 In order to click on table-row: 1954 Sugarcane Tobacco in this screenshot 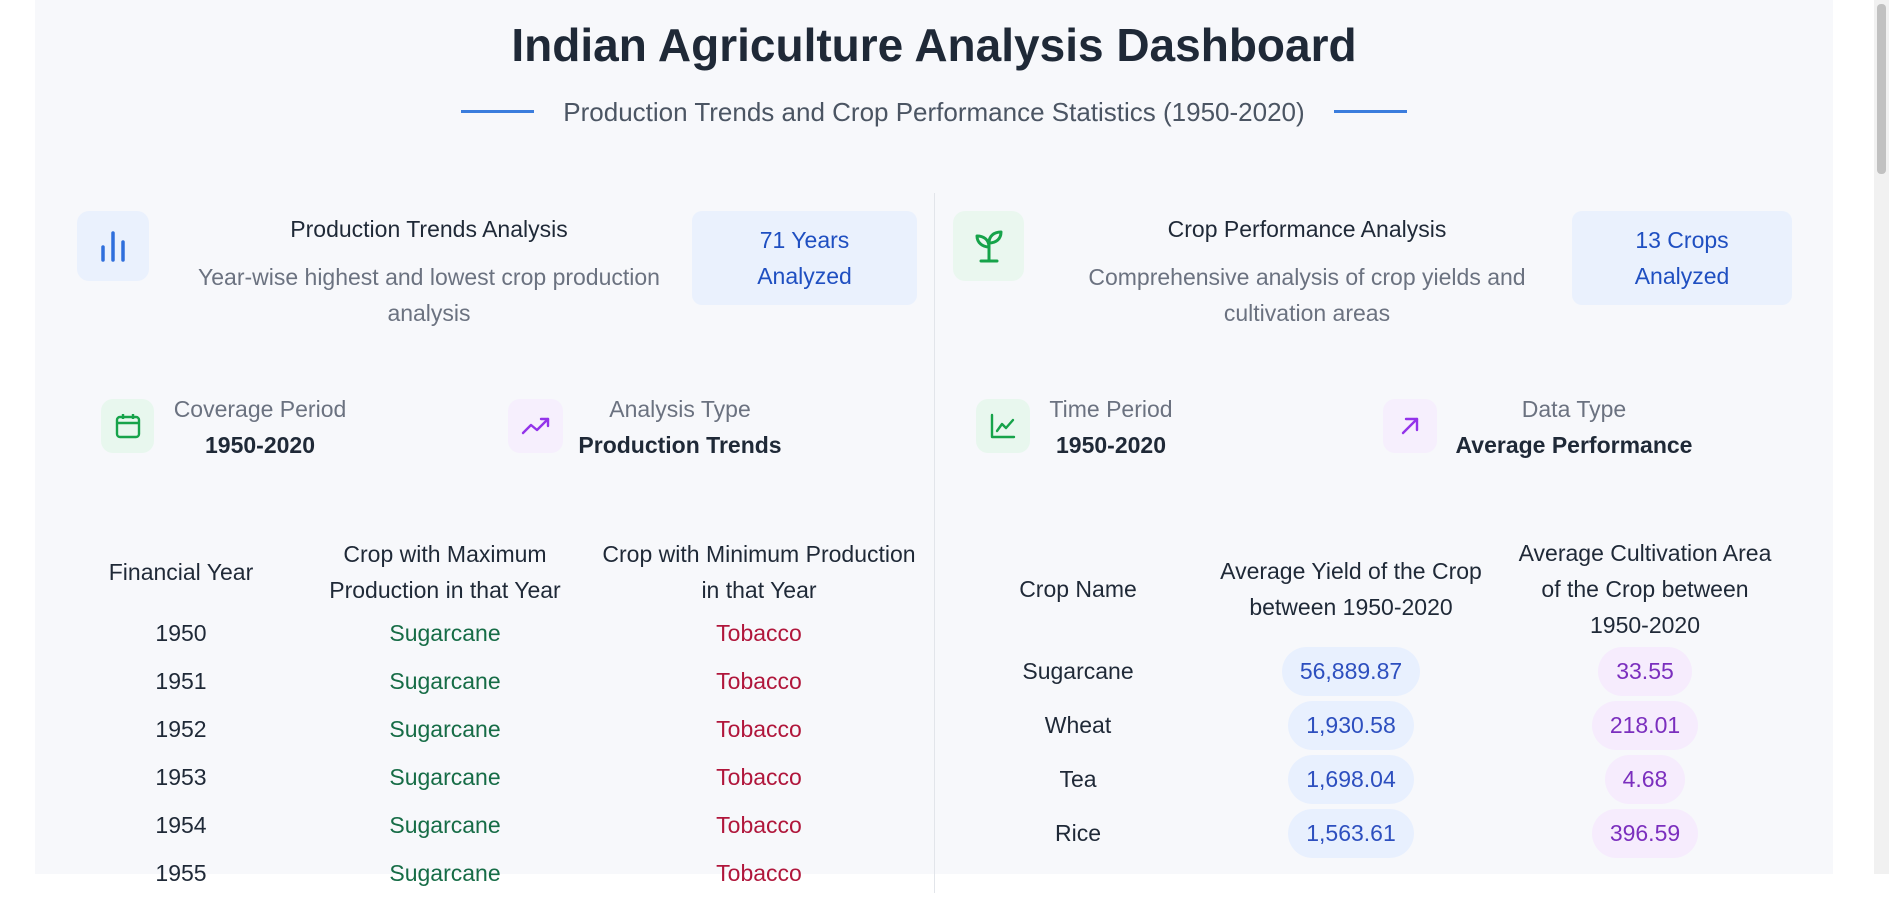, I will do `click(495, 825)`.